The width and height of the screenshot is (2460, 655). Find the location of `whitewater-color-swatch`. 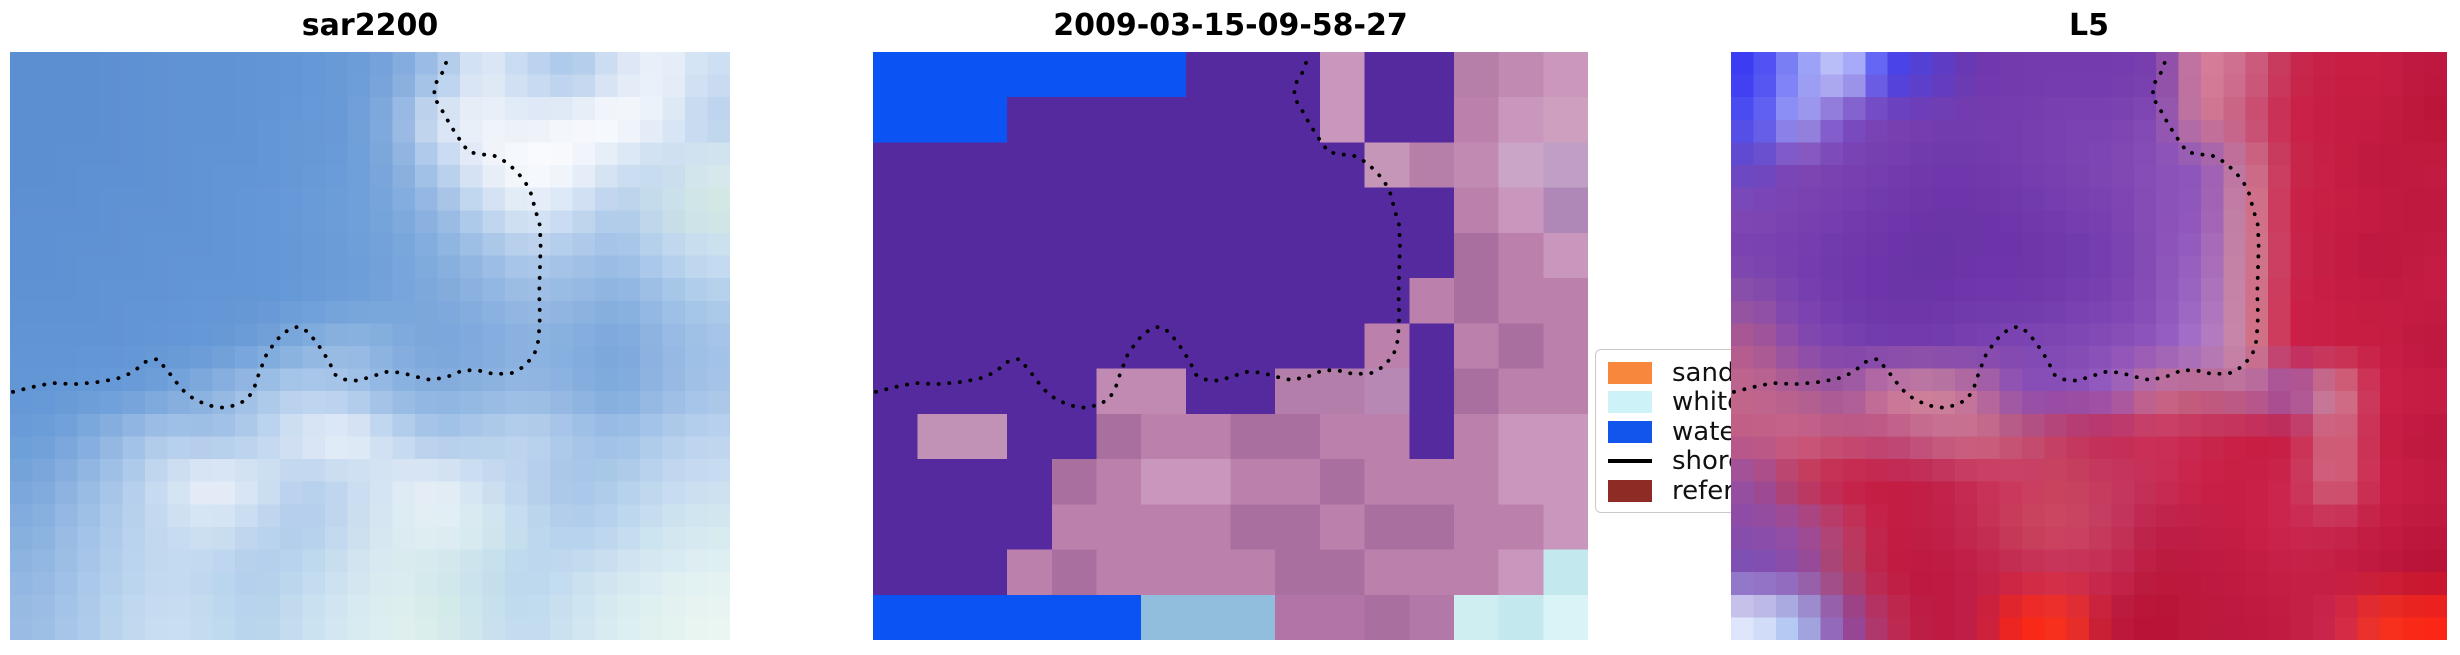

whitewater-color-swatch is located at coordinates (1630, 402).